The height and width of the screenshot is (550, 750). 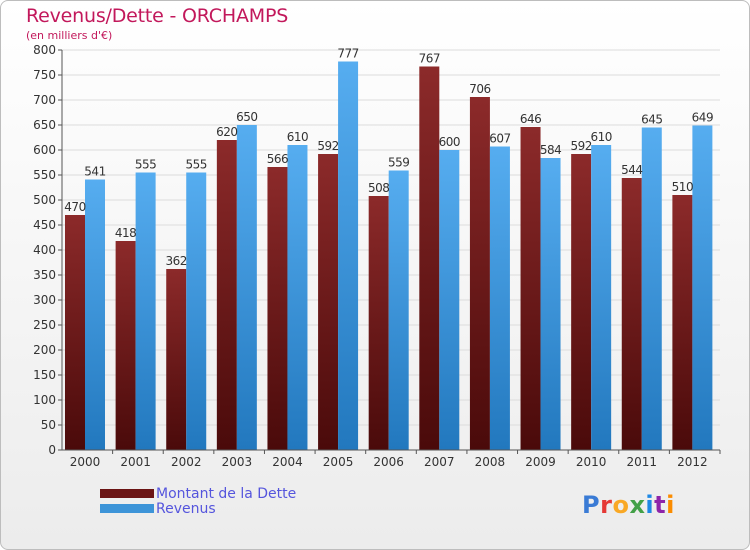 I want to click on y-tick-label: 50, so click(x=48, y=425).